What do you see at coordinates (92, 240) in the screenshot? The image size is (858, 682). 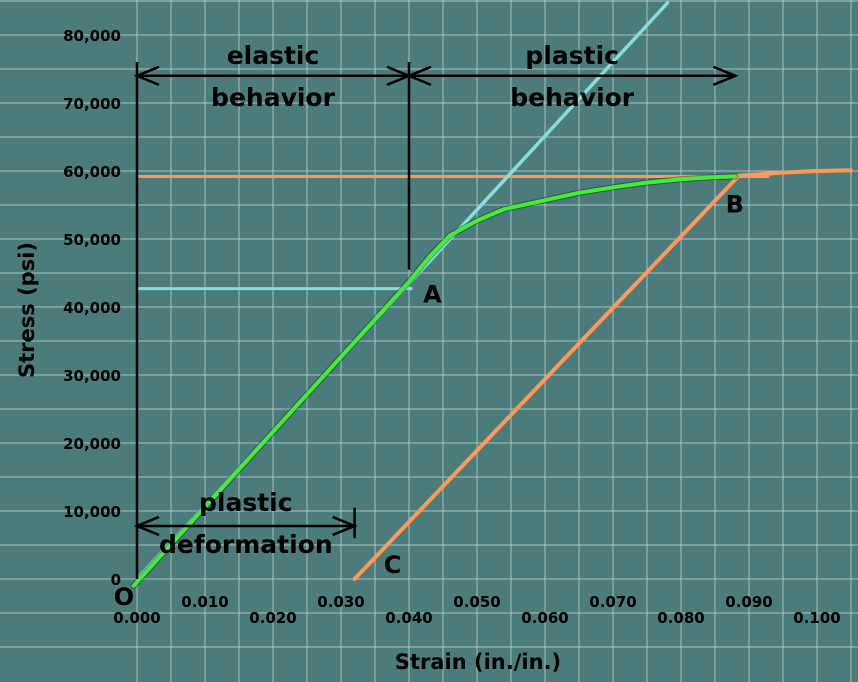 I see `y-tick-label: 50,000` at bounding box center [92, 240].